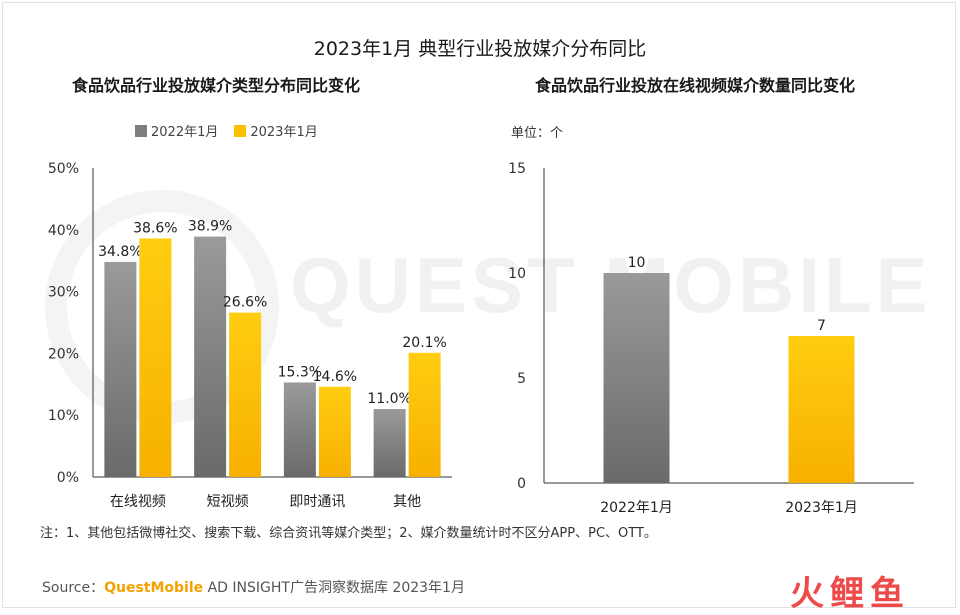 The image size is (960, 615). Describe the element at coordinates (240, 130) in the screenshot. I see `legend-swatch-2023` at that location.